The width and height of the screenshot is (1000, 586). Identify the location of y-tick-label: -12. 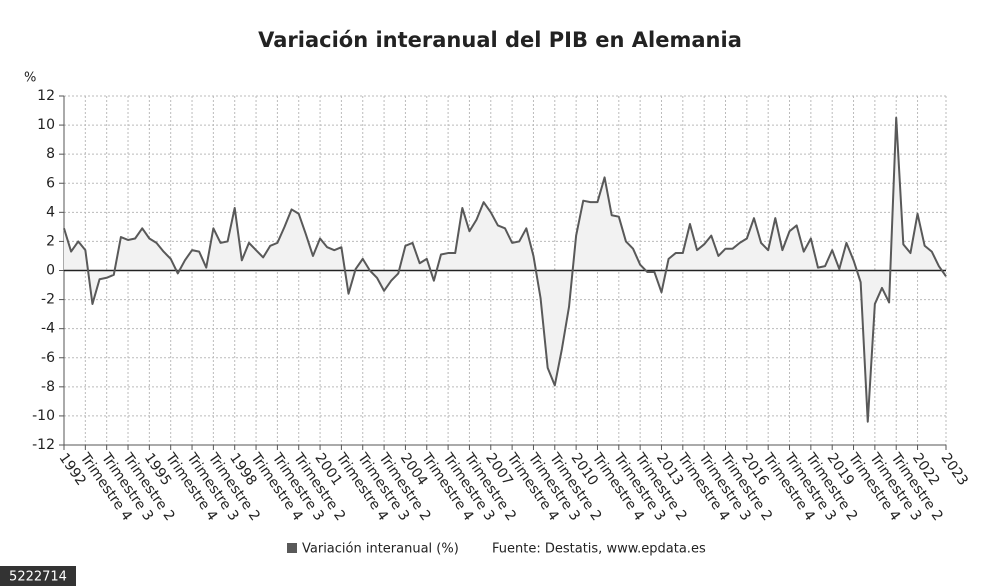
(43, 445).